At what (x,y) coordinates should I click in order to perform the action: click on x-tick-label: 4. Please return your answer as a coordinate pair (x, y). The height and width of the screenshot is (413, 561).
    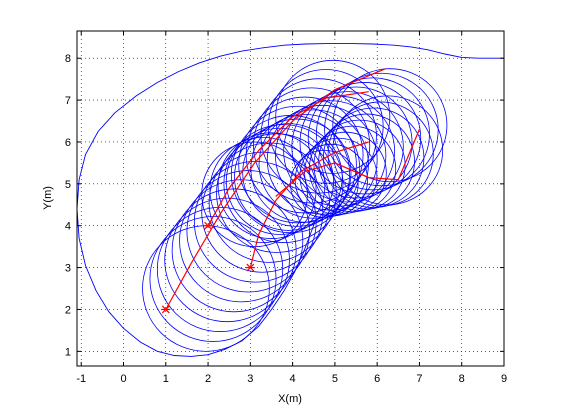
    Looking at the image, I should click on (293, 379).